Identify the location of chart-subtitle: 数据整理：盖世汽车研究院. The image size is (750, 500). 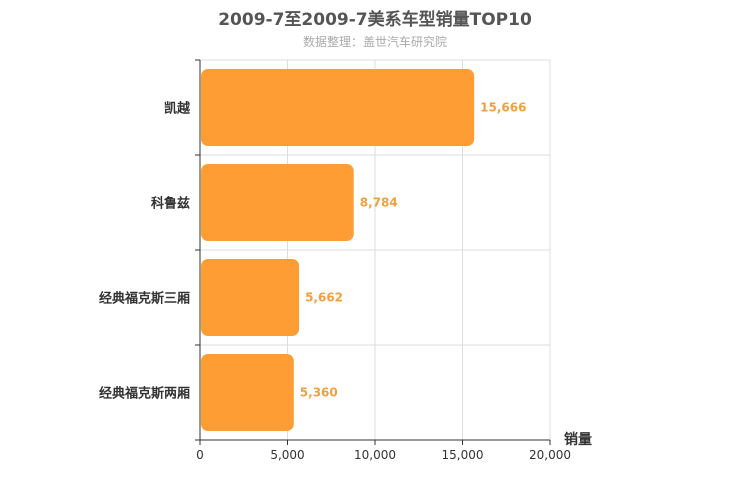
(374, 42).